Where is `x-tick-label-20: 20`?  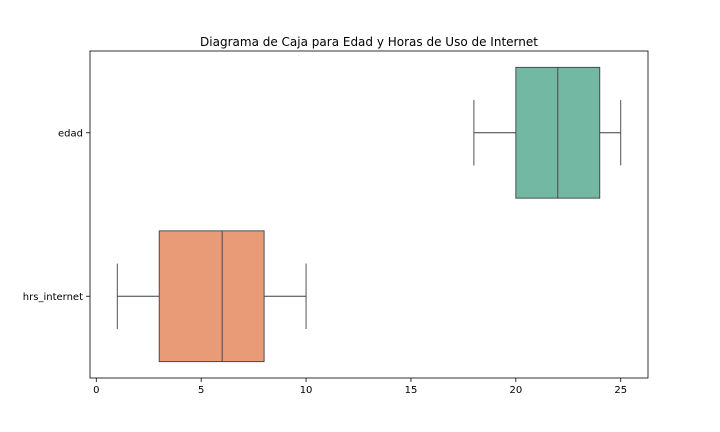 x-tick-label-20: 20 is located at coordinates (515, 390).